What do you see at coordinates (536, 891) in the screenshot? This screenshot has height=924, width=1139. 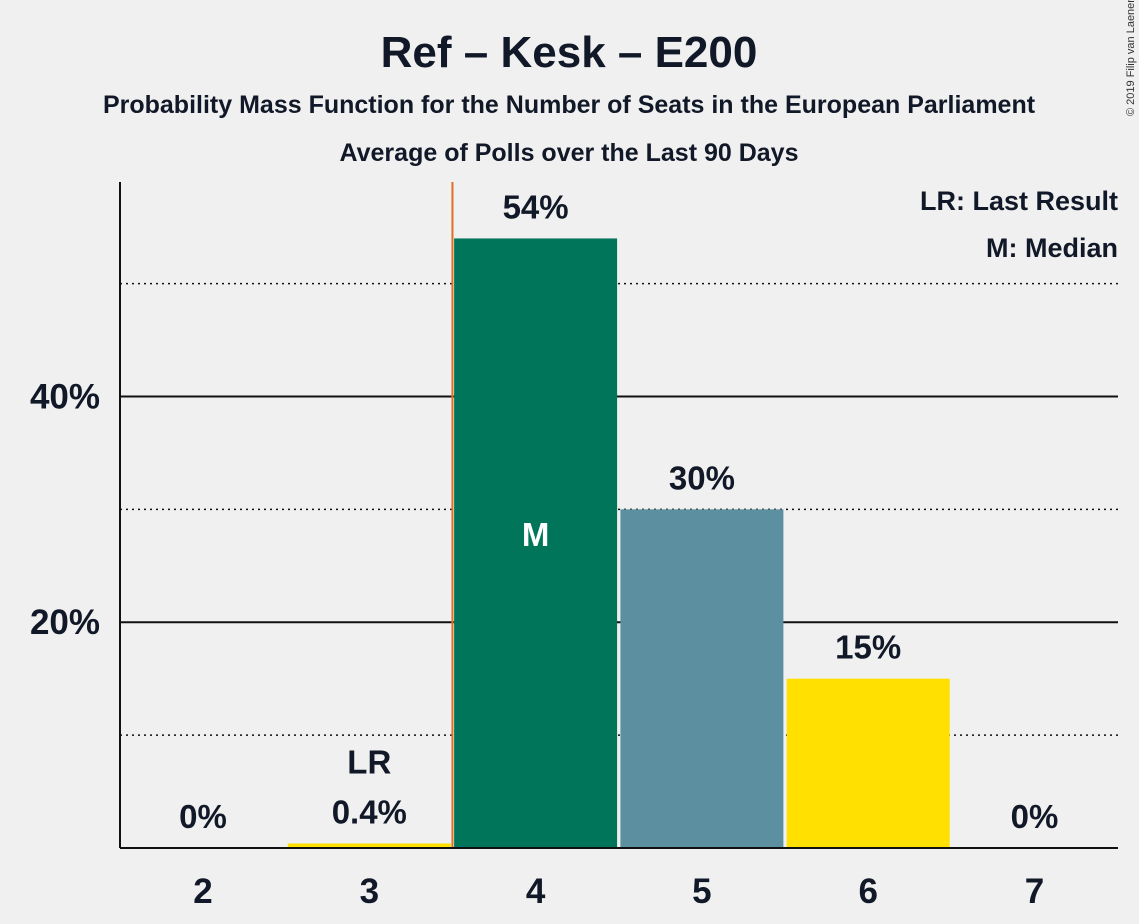 I see `x-tick-label: 4` at bounding box center [536, 891].